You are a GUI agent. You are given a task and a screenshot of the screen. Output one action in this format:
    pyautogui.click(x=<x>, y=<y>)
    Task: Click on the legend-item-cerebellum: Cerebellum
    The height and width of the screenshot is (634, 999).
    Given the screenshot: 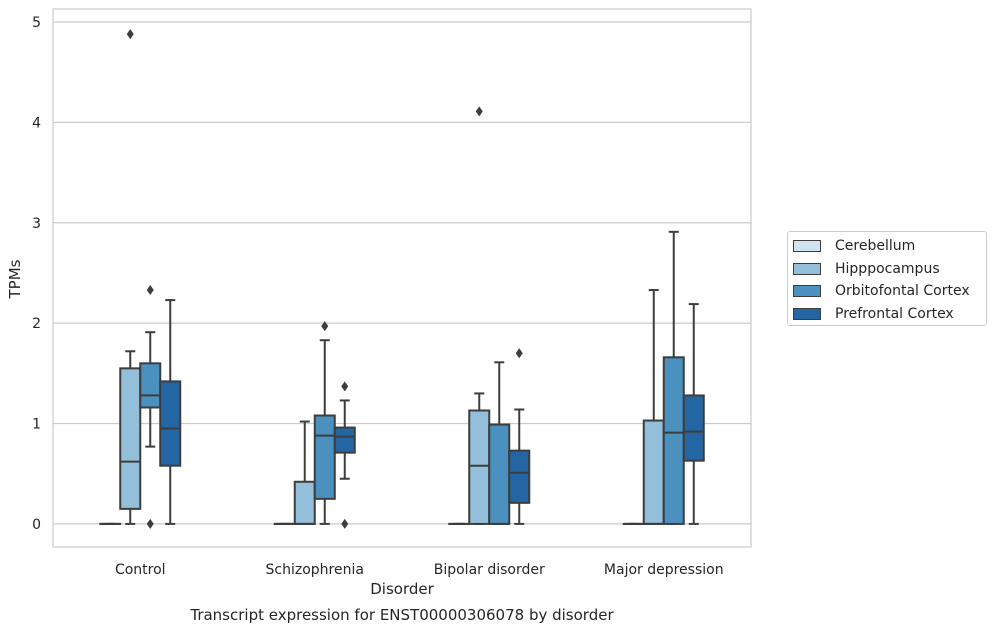 What is the action you would take?
    pyautogui.click(x=889, y=246)
    